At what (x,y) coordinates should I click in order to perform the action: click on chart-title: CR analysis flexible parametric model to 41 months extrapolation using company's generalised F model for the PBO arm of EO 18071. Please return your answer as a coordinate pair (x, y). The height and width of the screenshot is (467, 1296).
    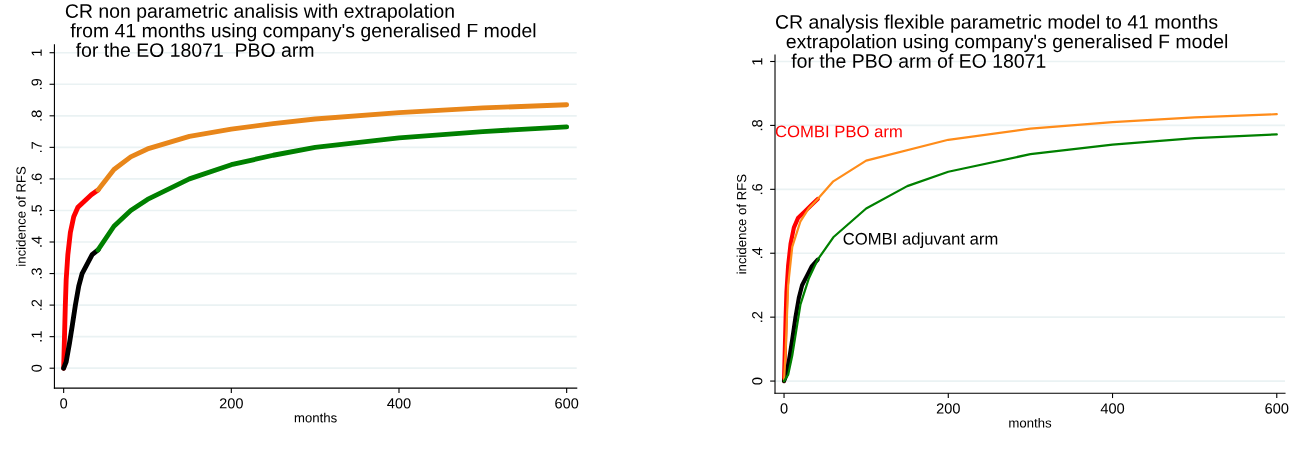
    Looking at the image, I should click on (1002, 41).